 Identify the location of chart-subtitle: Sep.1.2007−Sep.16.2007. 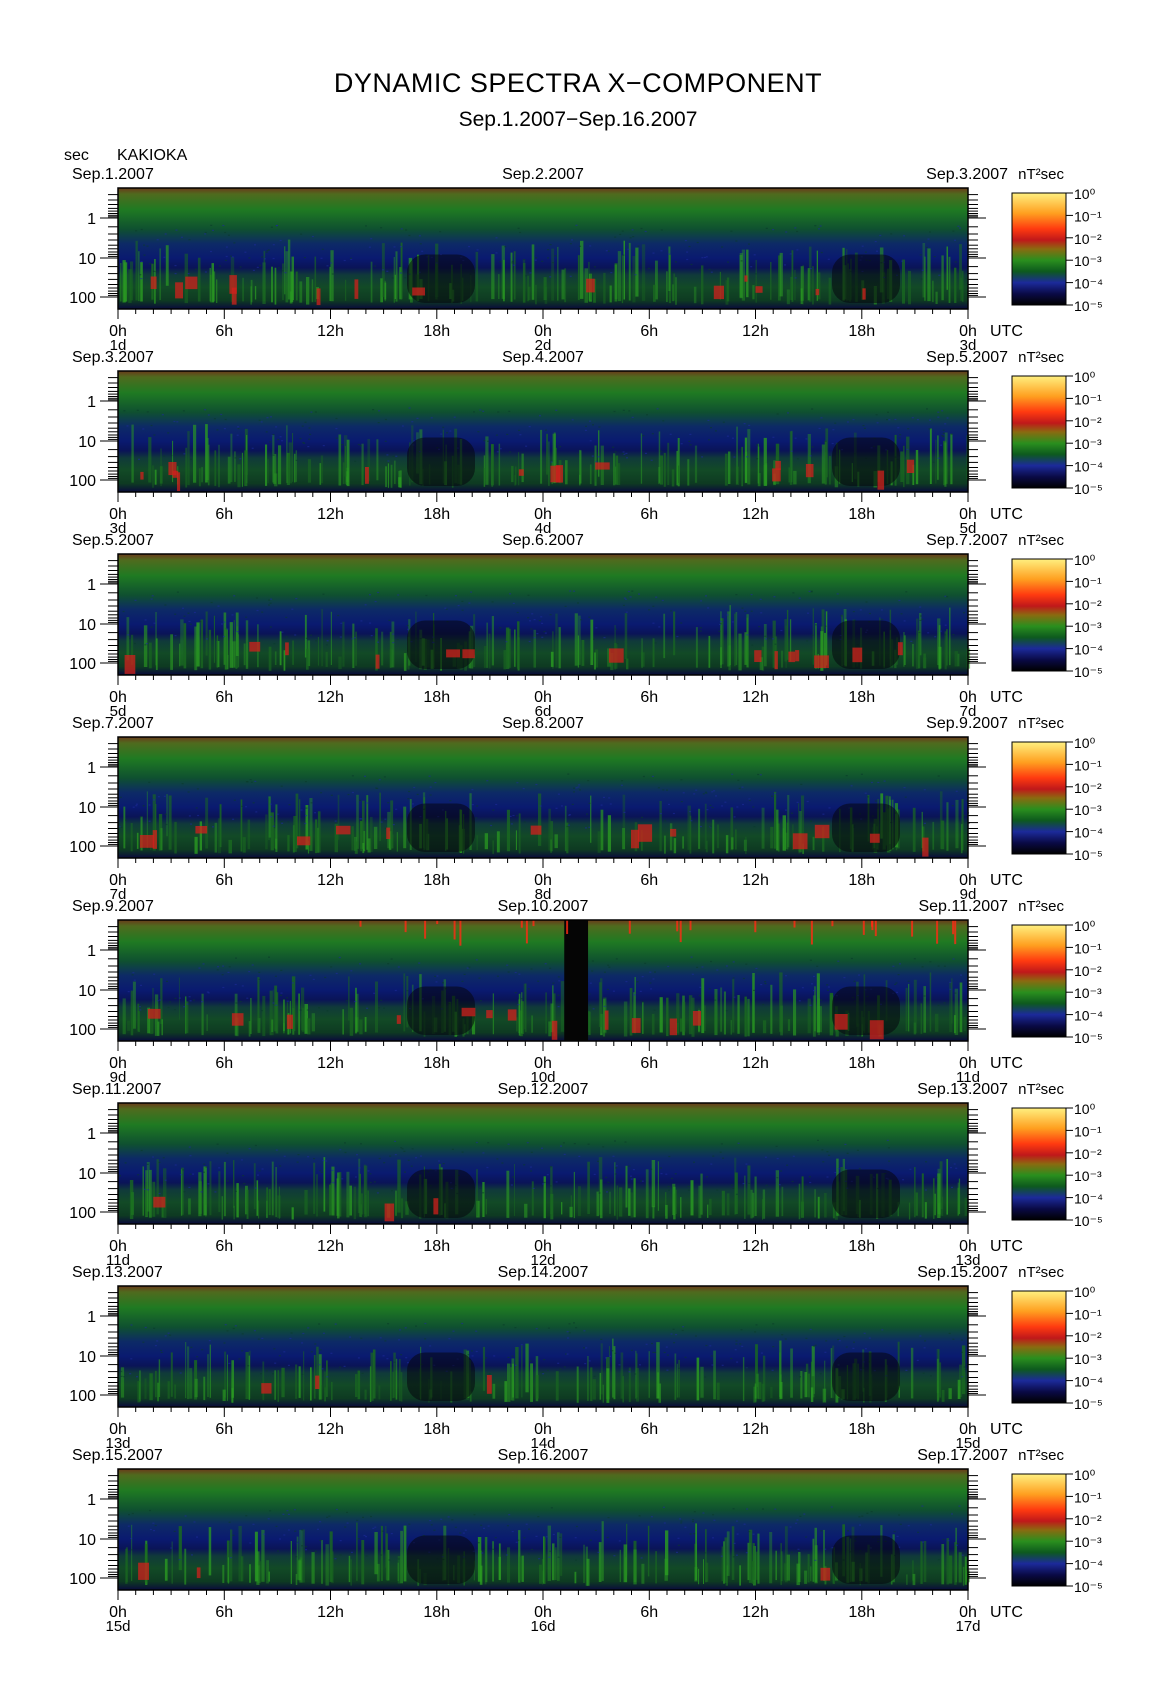
(578, 119).